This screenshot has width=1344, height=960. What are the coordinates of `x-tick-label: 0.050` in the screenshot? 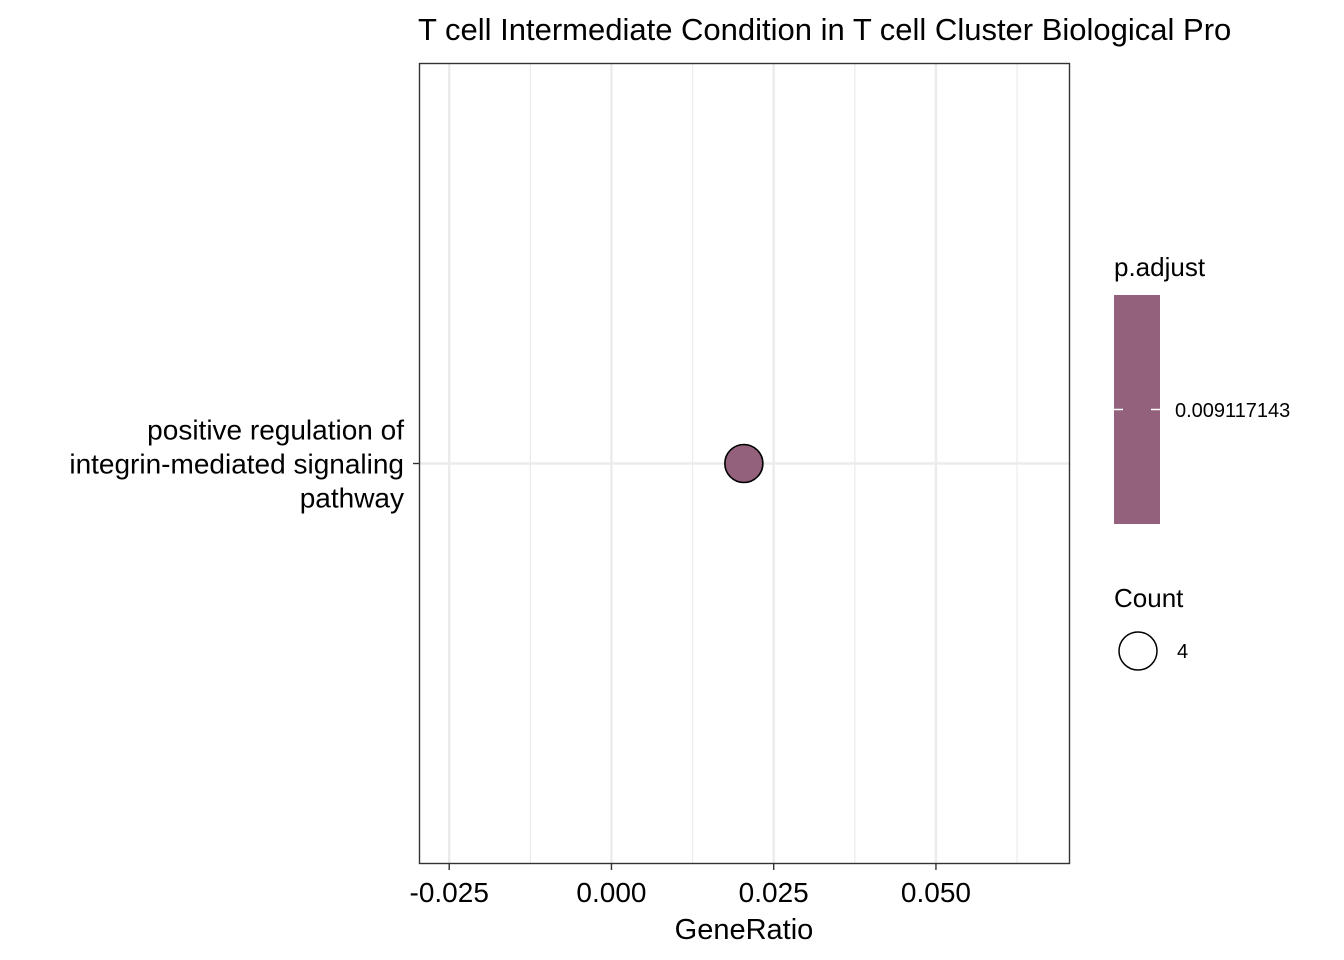 It's located at (936, 892).